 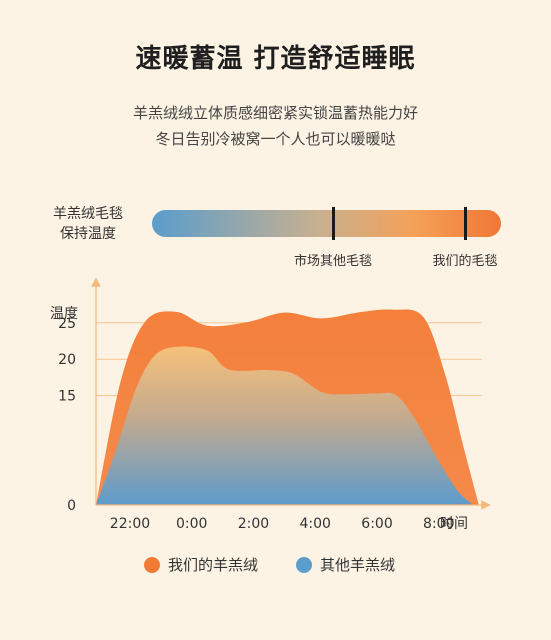 What do you see at coordinates (454, 524) in the screenshot?
I see `x-axis-label: 时间` at bounding box center [454, 524].